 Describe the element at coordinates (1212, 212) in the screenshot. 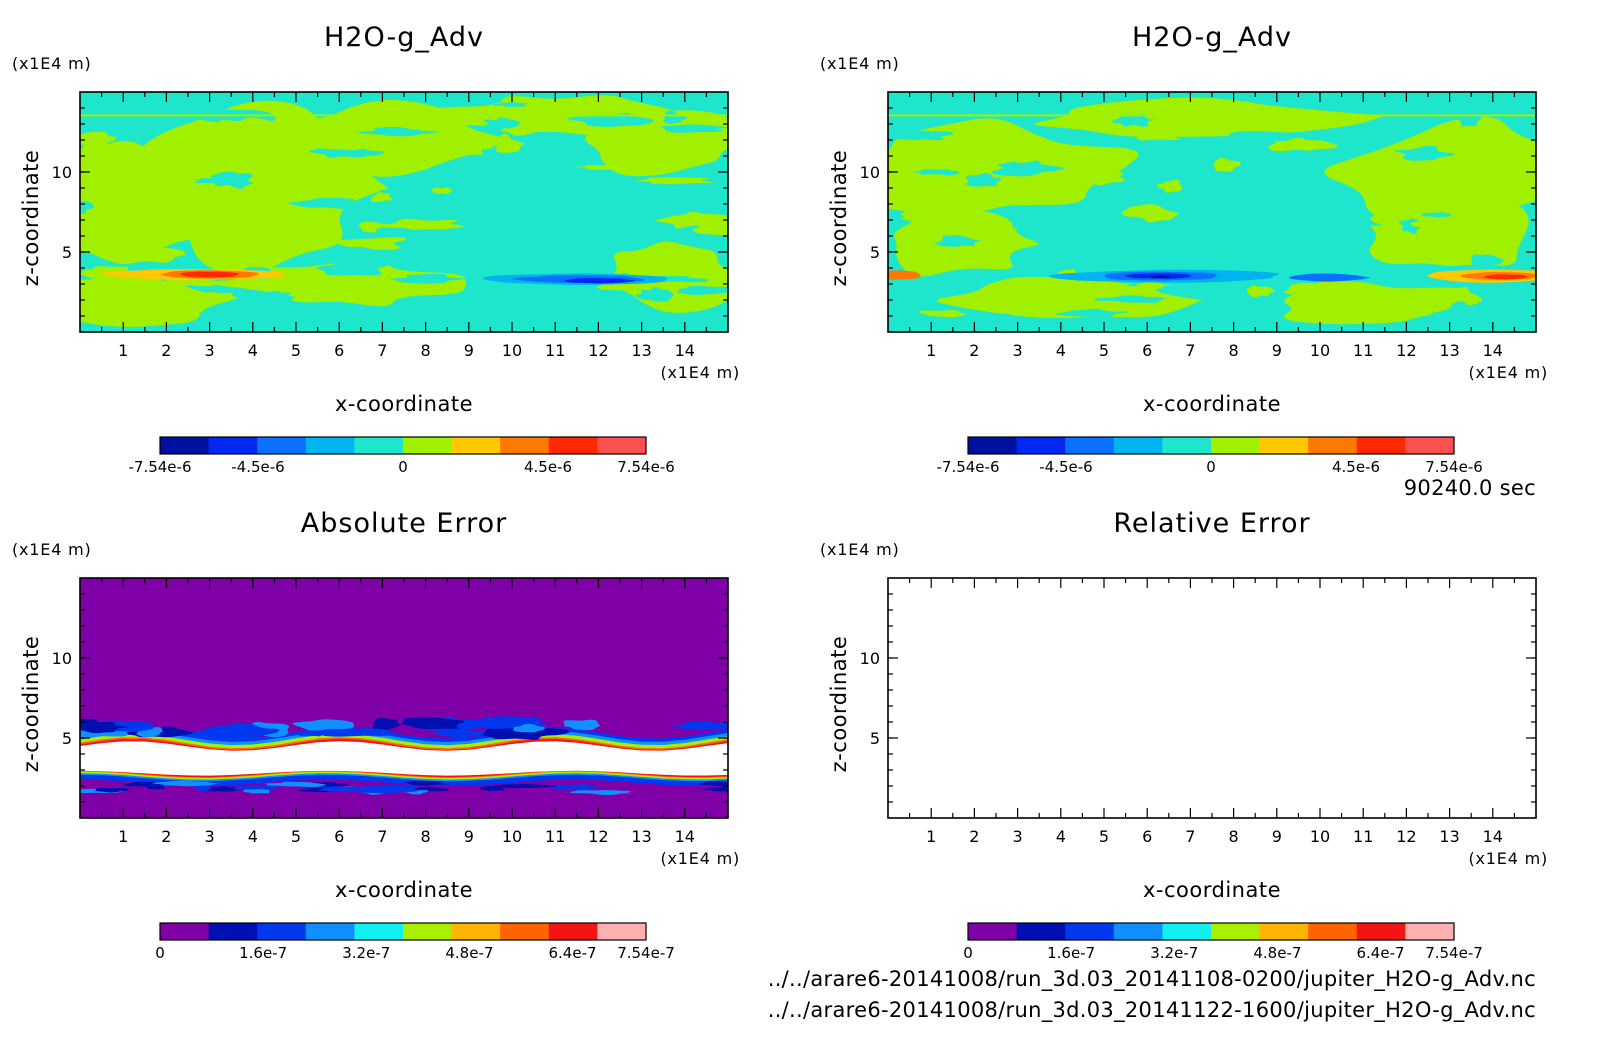

I see `contour-field` at that location.